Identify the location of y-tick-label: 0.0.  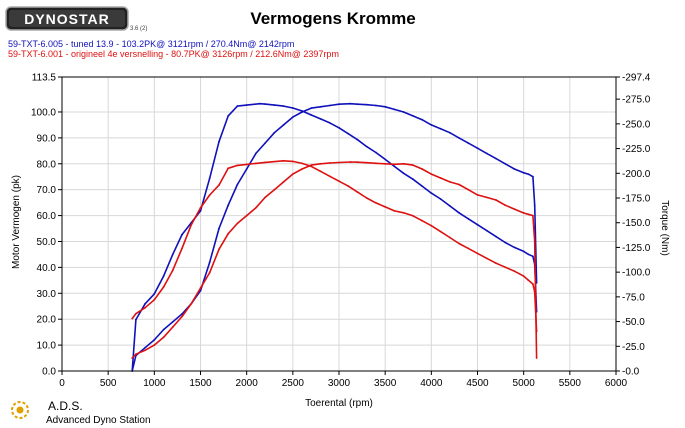
(49, 372).